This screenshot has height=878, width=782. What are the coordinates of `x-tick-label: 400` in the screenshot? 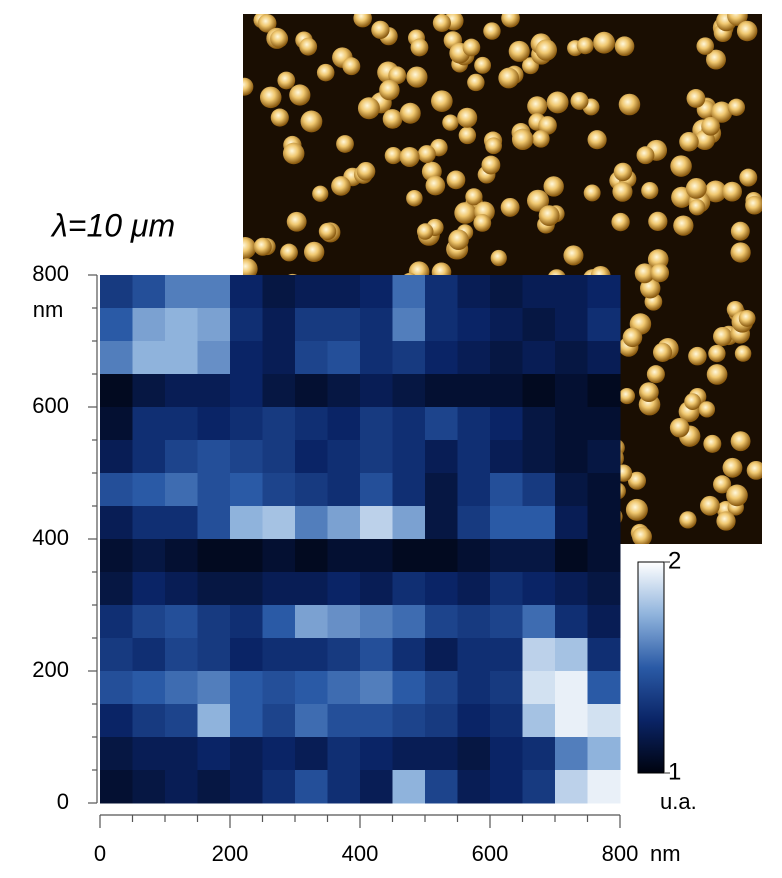 It's located at (360, 853).